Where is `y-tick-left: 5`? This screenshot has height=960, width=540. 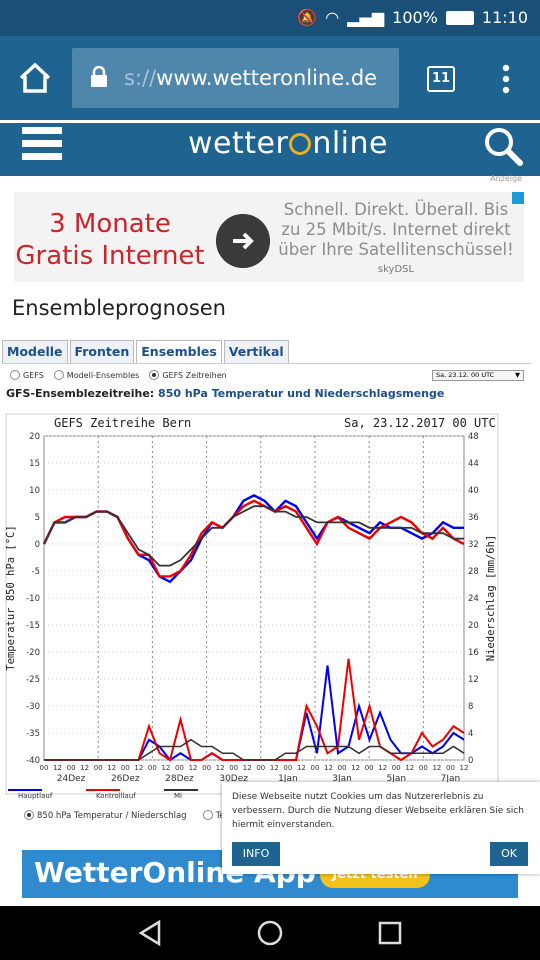
y-tick-left: 5 is located at coordinates (37, 518).